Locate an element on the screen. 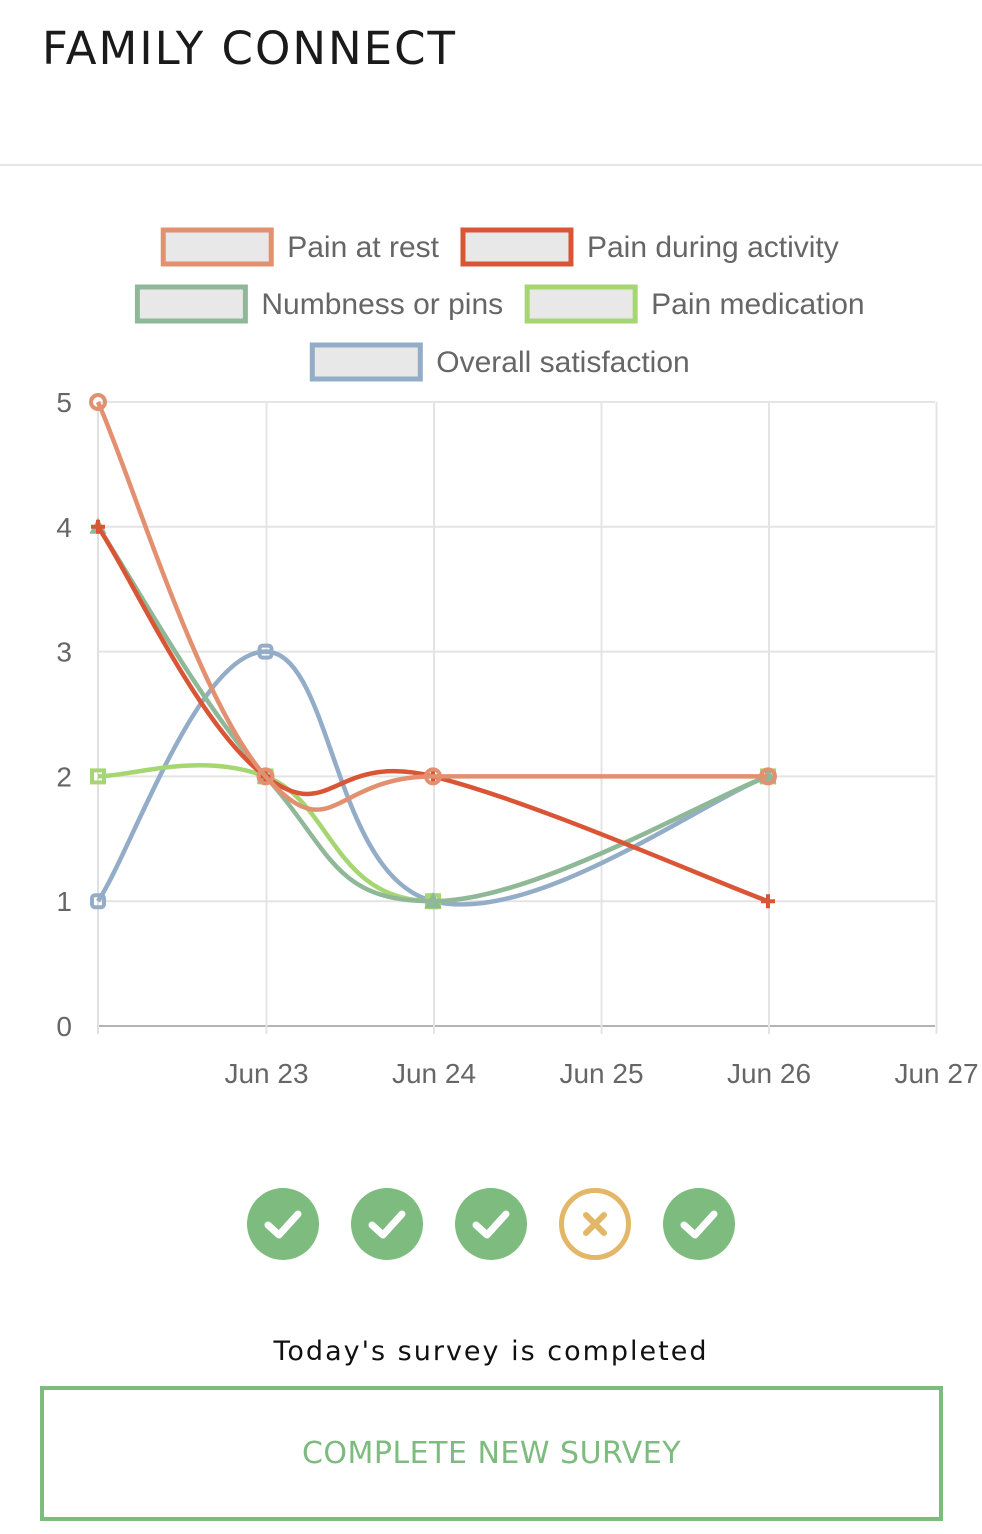 This screenshot has height=1534, width=982. survey-status-message: Today's survey is completed is located at coordinates (491, 1351).